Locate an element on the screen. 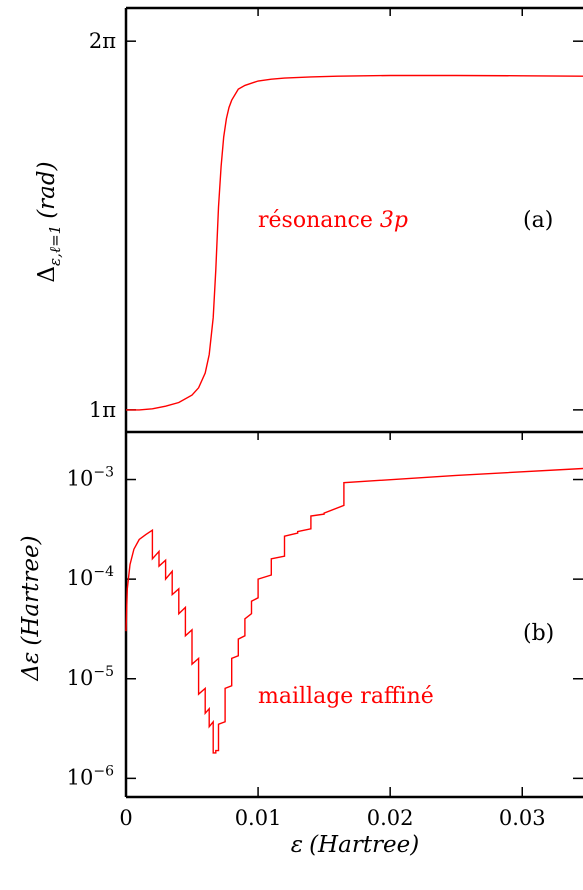 The height and width of the screenshot is (890, 583). x-tick-label-1: 0.01 is located at coordinates (258, 818).